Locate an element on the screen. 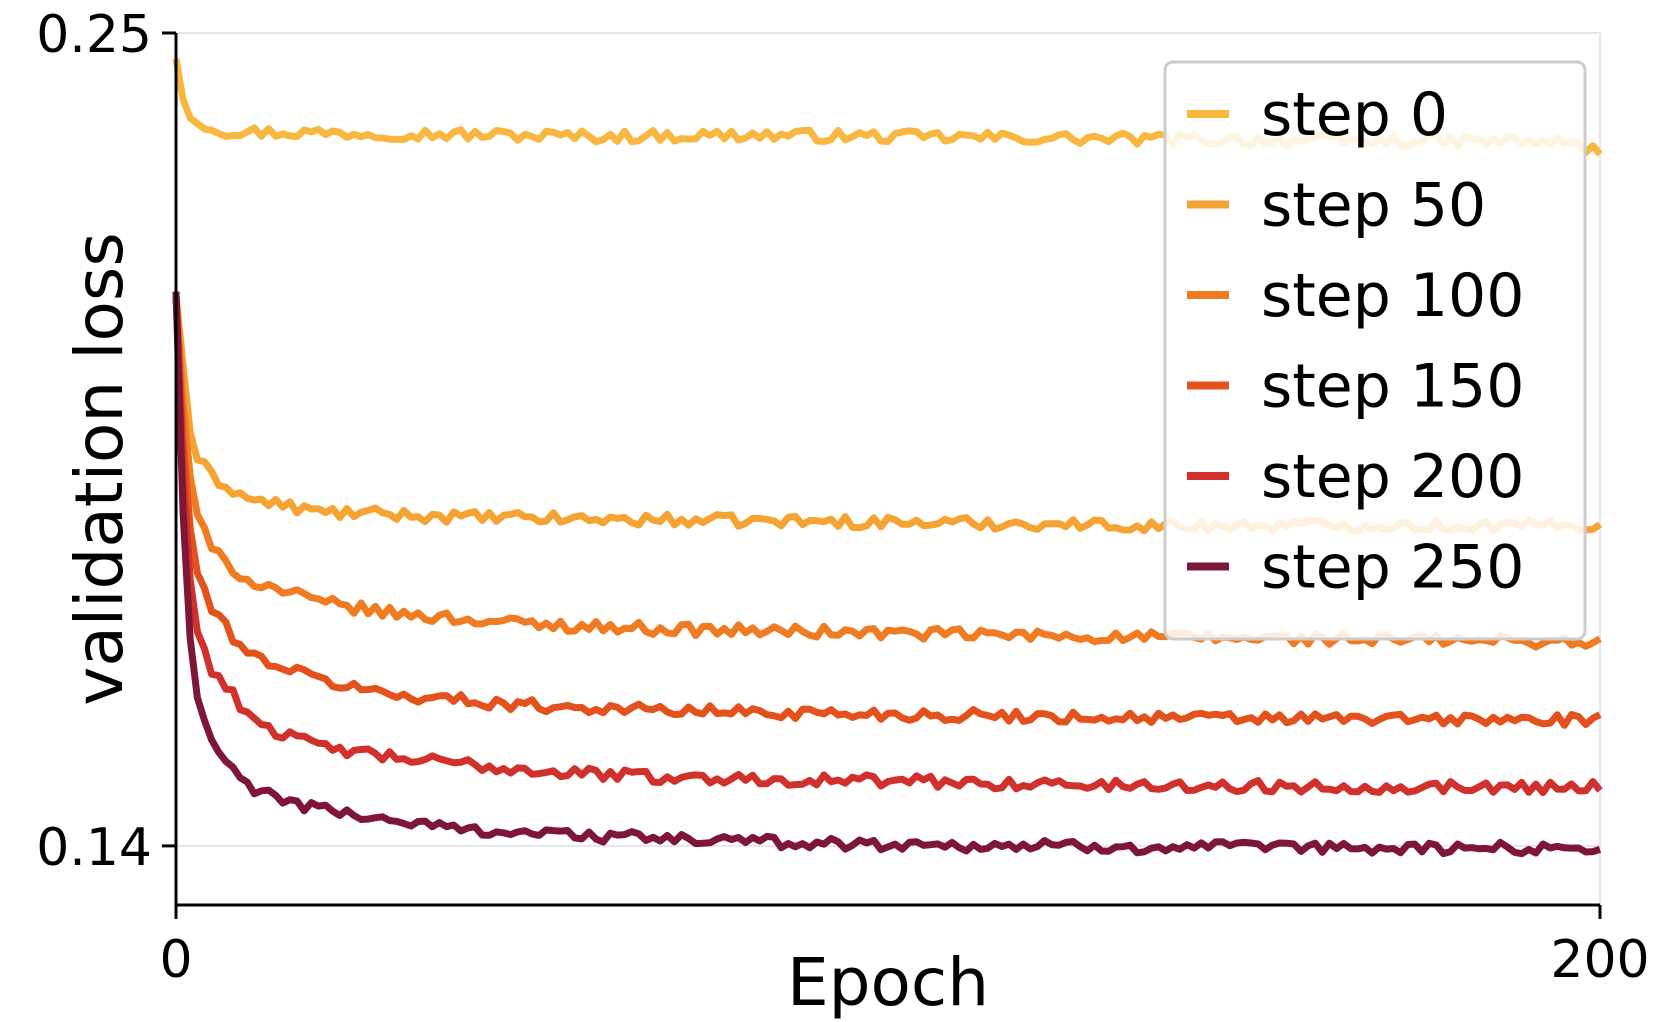  legend-label: step 250 is located at coordinates (1392, 568).